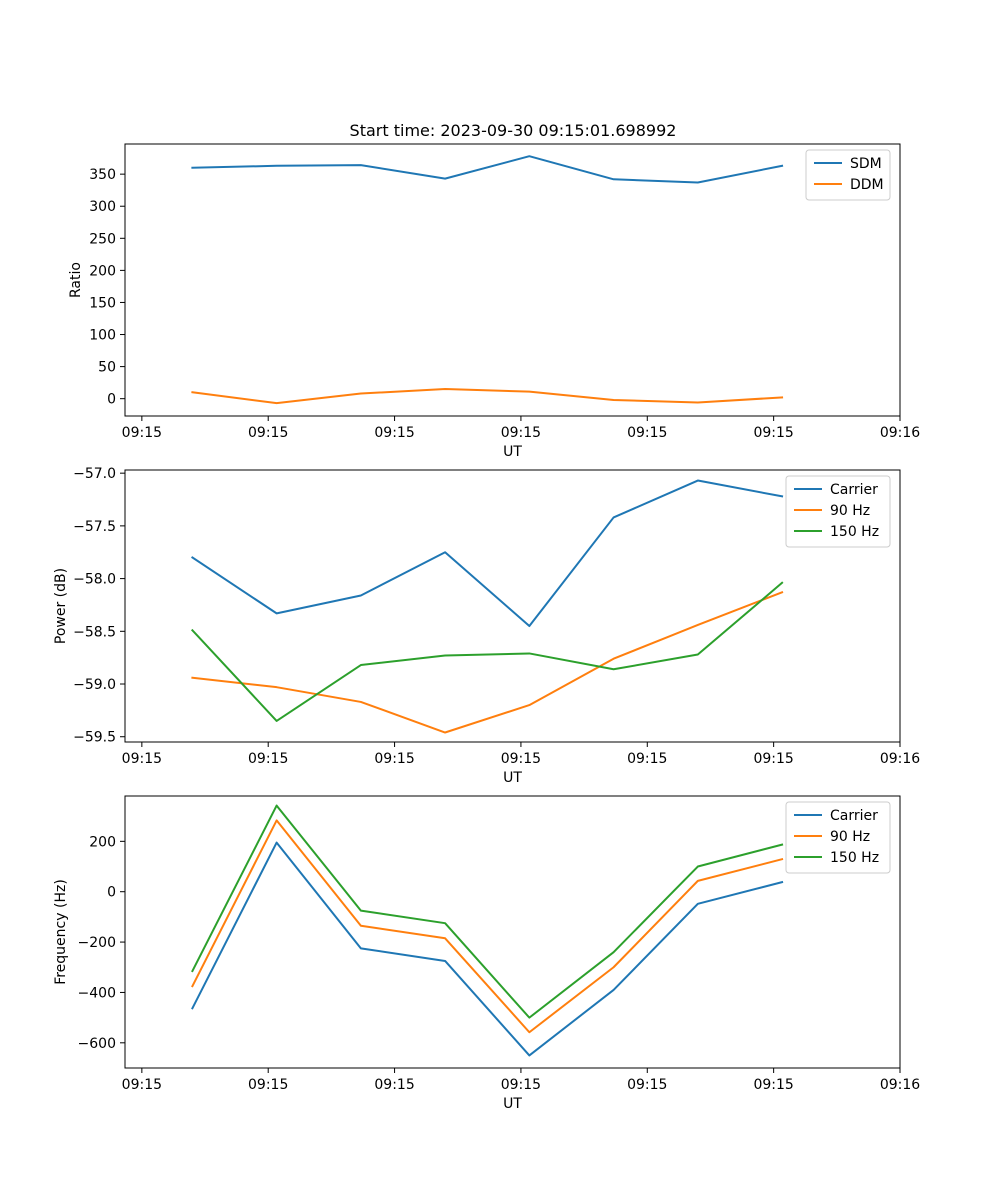 Image resolution: width=1000 pixels, height=1200 pixels. What do you see at coordinates (102, 175) in the screenshot?
I see `y-tick-label: 350` at bounding box center [102, 175].